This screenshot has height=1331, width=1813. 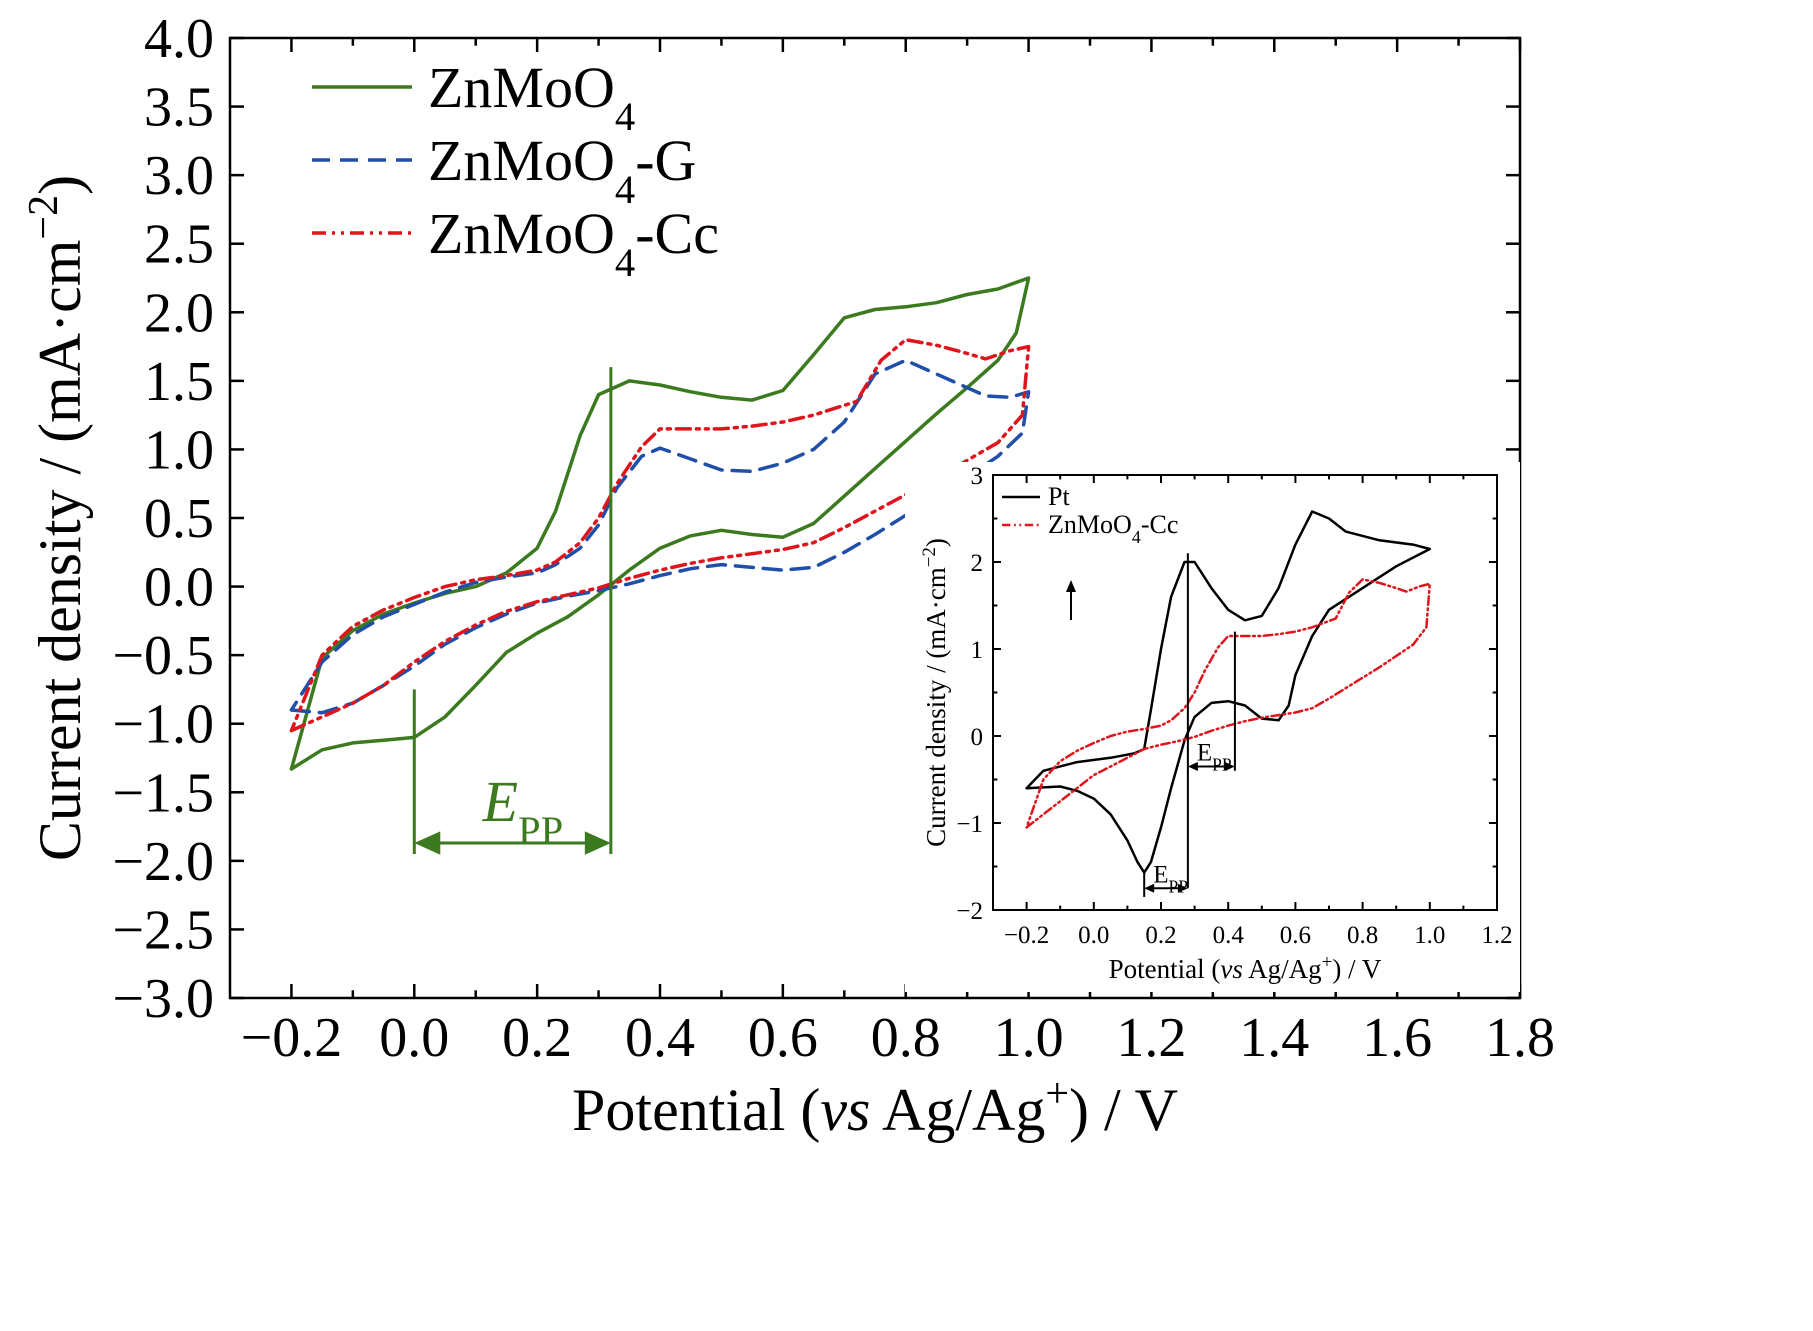 I want to click on series-line-znmoo4-g, so click(x=660, y=536).